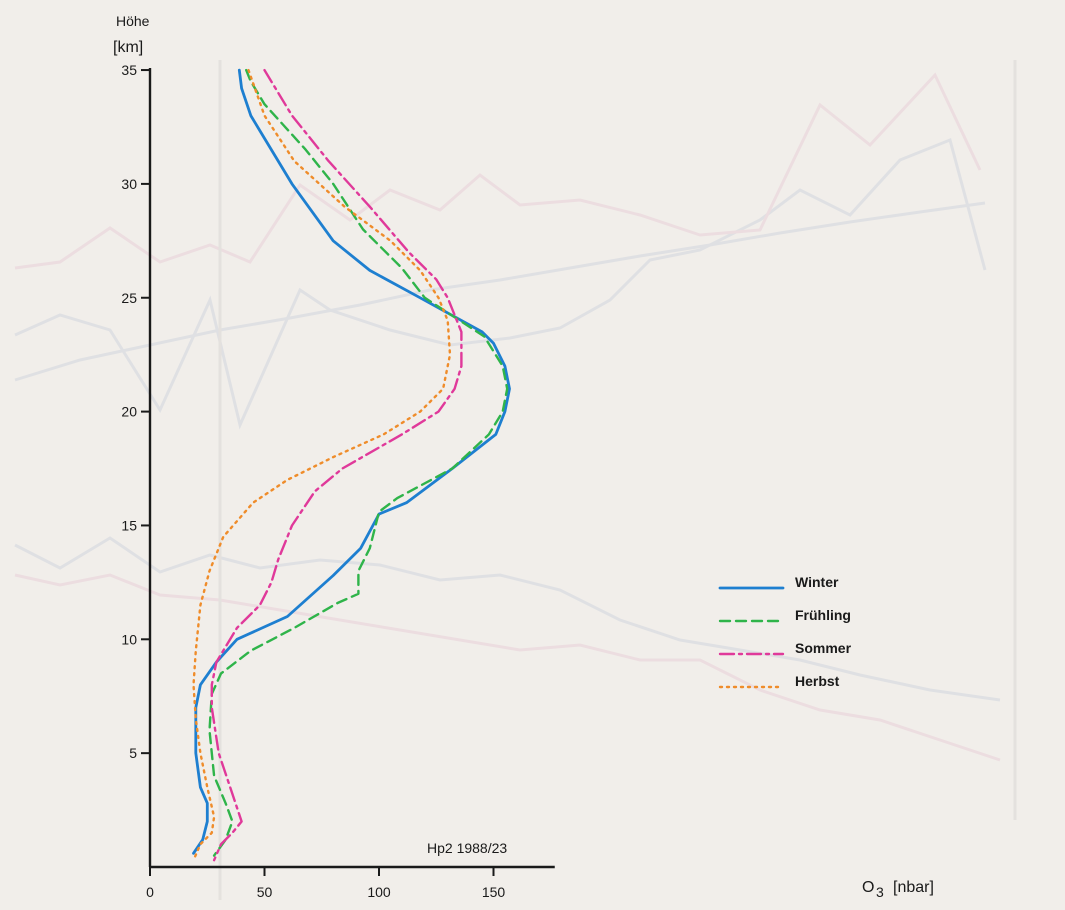 This screenshot has width=1065, height=910. Describe the element at coordinates (129, 184) in the screenshot. I see `y-tick-label: 30` at that location.